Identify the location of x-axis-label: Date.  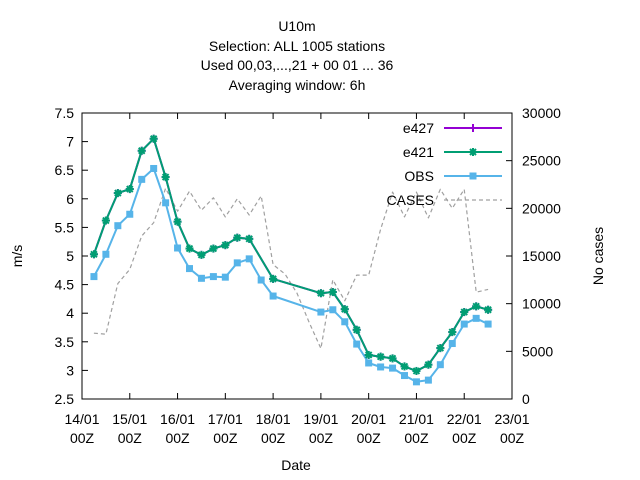
(296, 465).